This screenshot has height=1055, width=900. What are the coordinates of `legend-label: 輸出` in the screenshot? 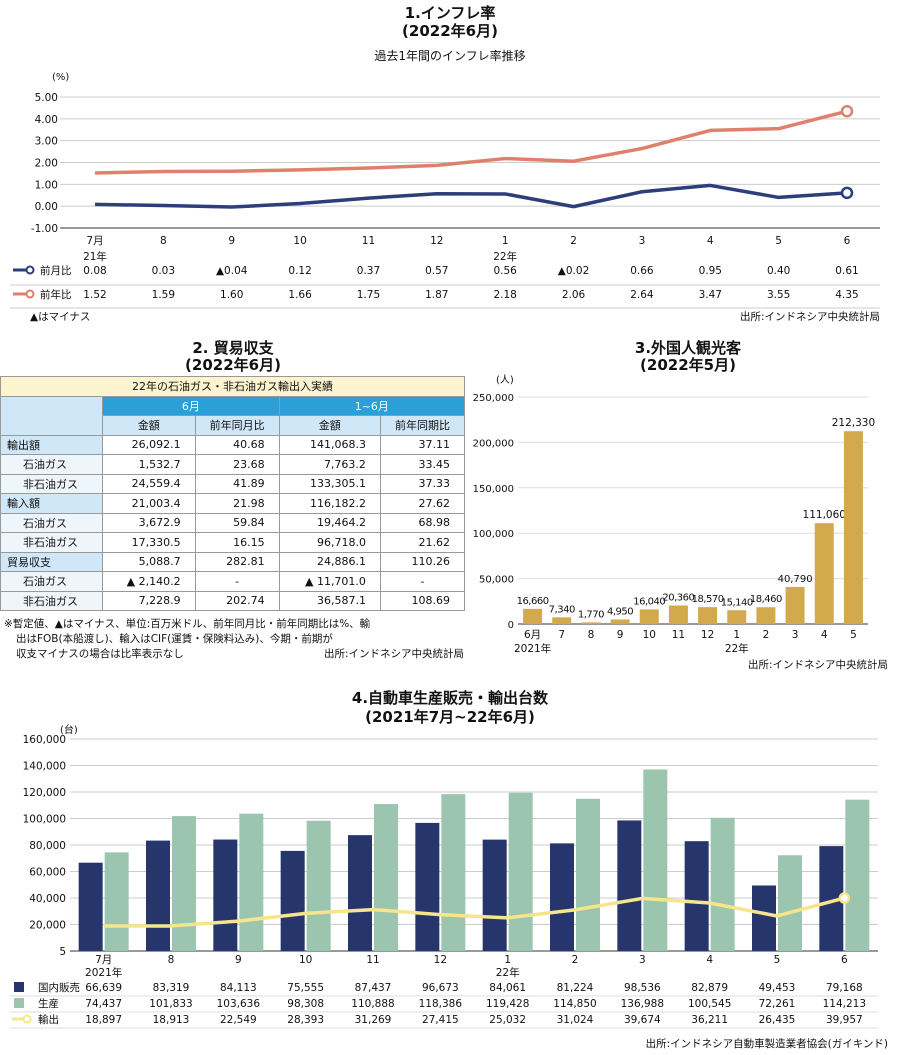 It's located at (48, 1019).